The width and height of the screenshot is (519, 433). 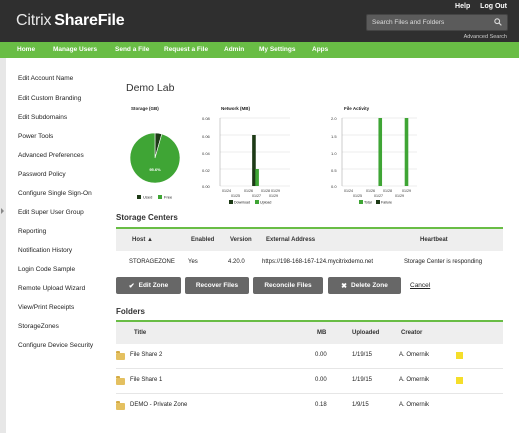 I want to click on sidebar-item-edit-super-user-group: Edit Super User Group, so click(x=51, y=212).